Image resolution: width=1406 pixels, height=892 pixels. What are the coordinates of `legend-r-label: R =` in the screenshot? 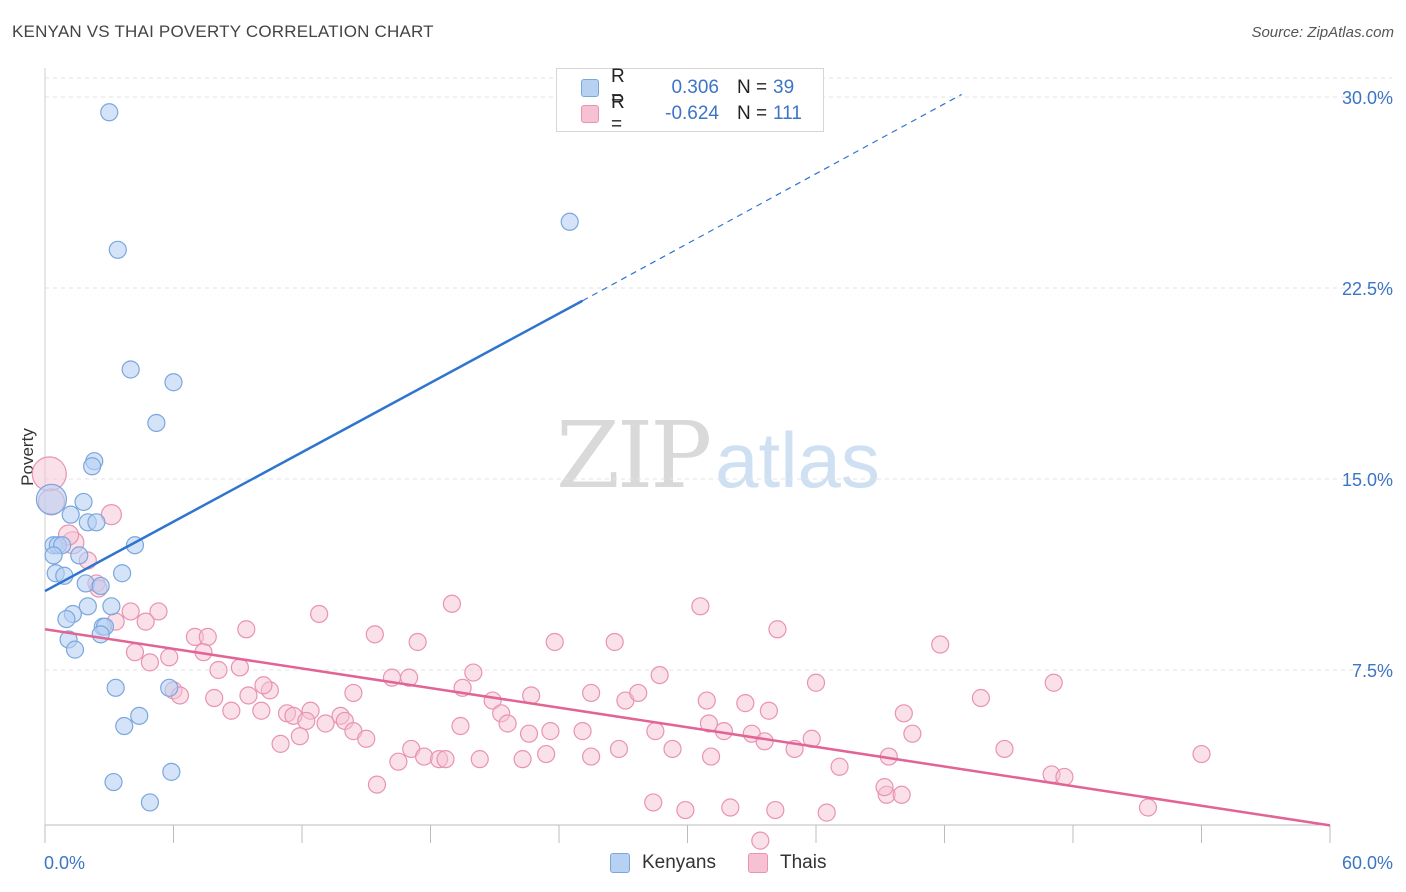 It's located at (618, 87).